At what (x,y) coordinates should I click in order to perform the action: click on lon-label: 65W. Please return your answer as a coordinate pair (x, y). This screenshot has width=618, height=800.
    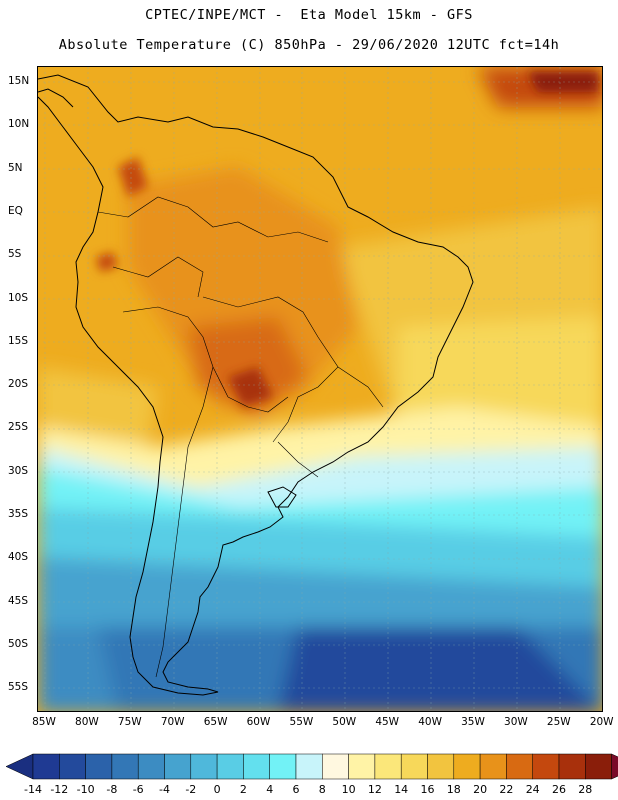
    Looking at the image, I should click on (215, 722).